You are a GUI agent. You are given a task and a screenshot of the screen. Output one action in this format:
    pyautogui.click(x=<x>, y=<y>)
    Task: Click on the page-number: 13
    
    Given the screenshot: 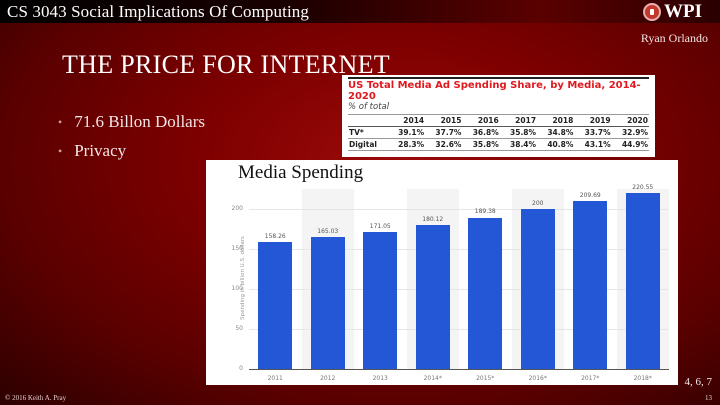 What is the action you would take?
    pyautogui.click(x=708, y=398)
    